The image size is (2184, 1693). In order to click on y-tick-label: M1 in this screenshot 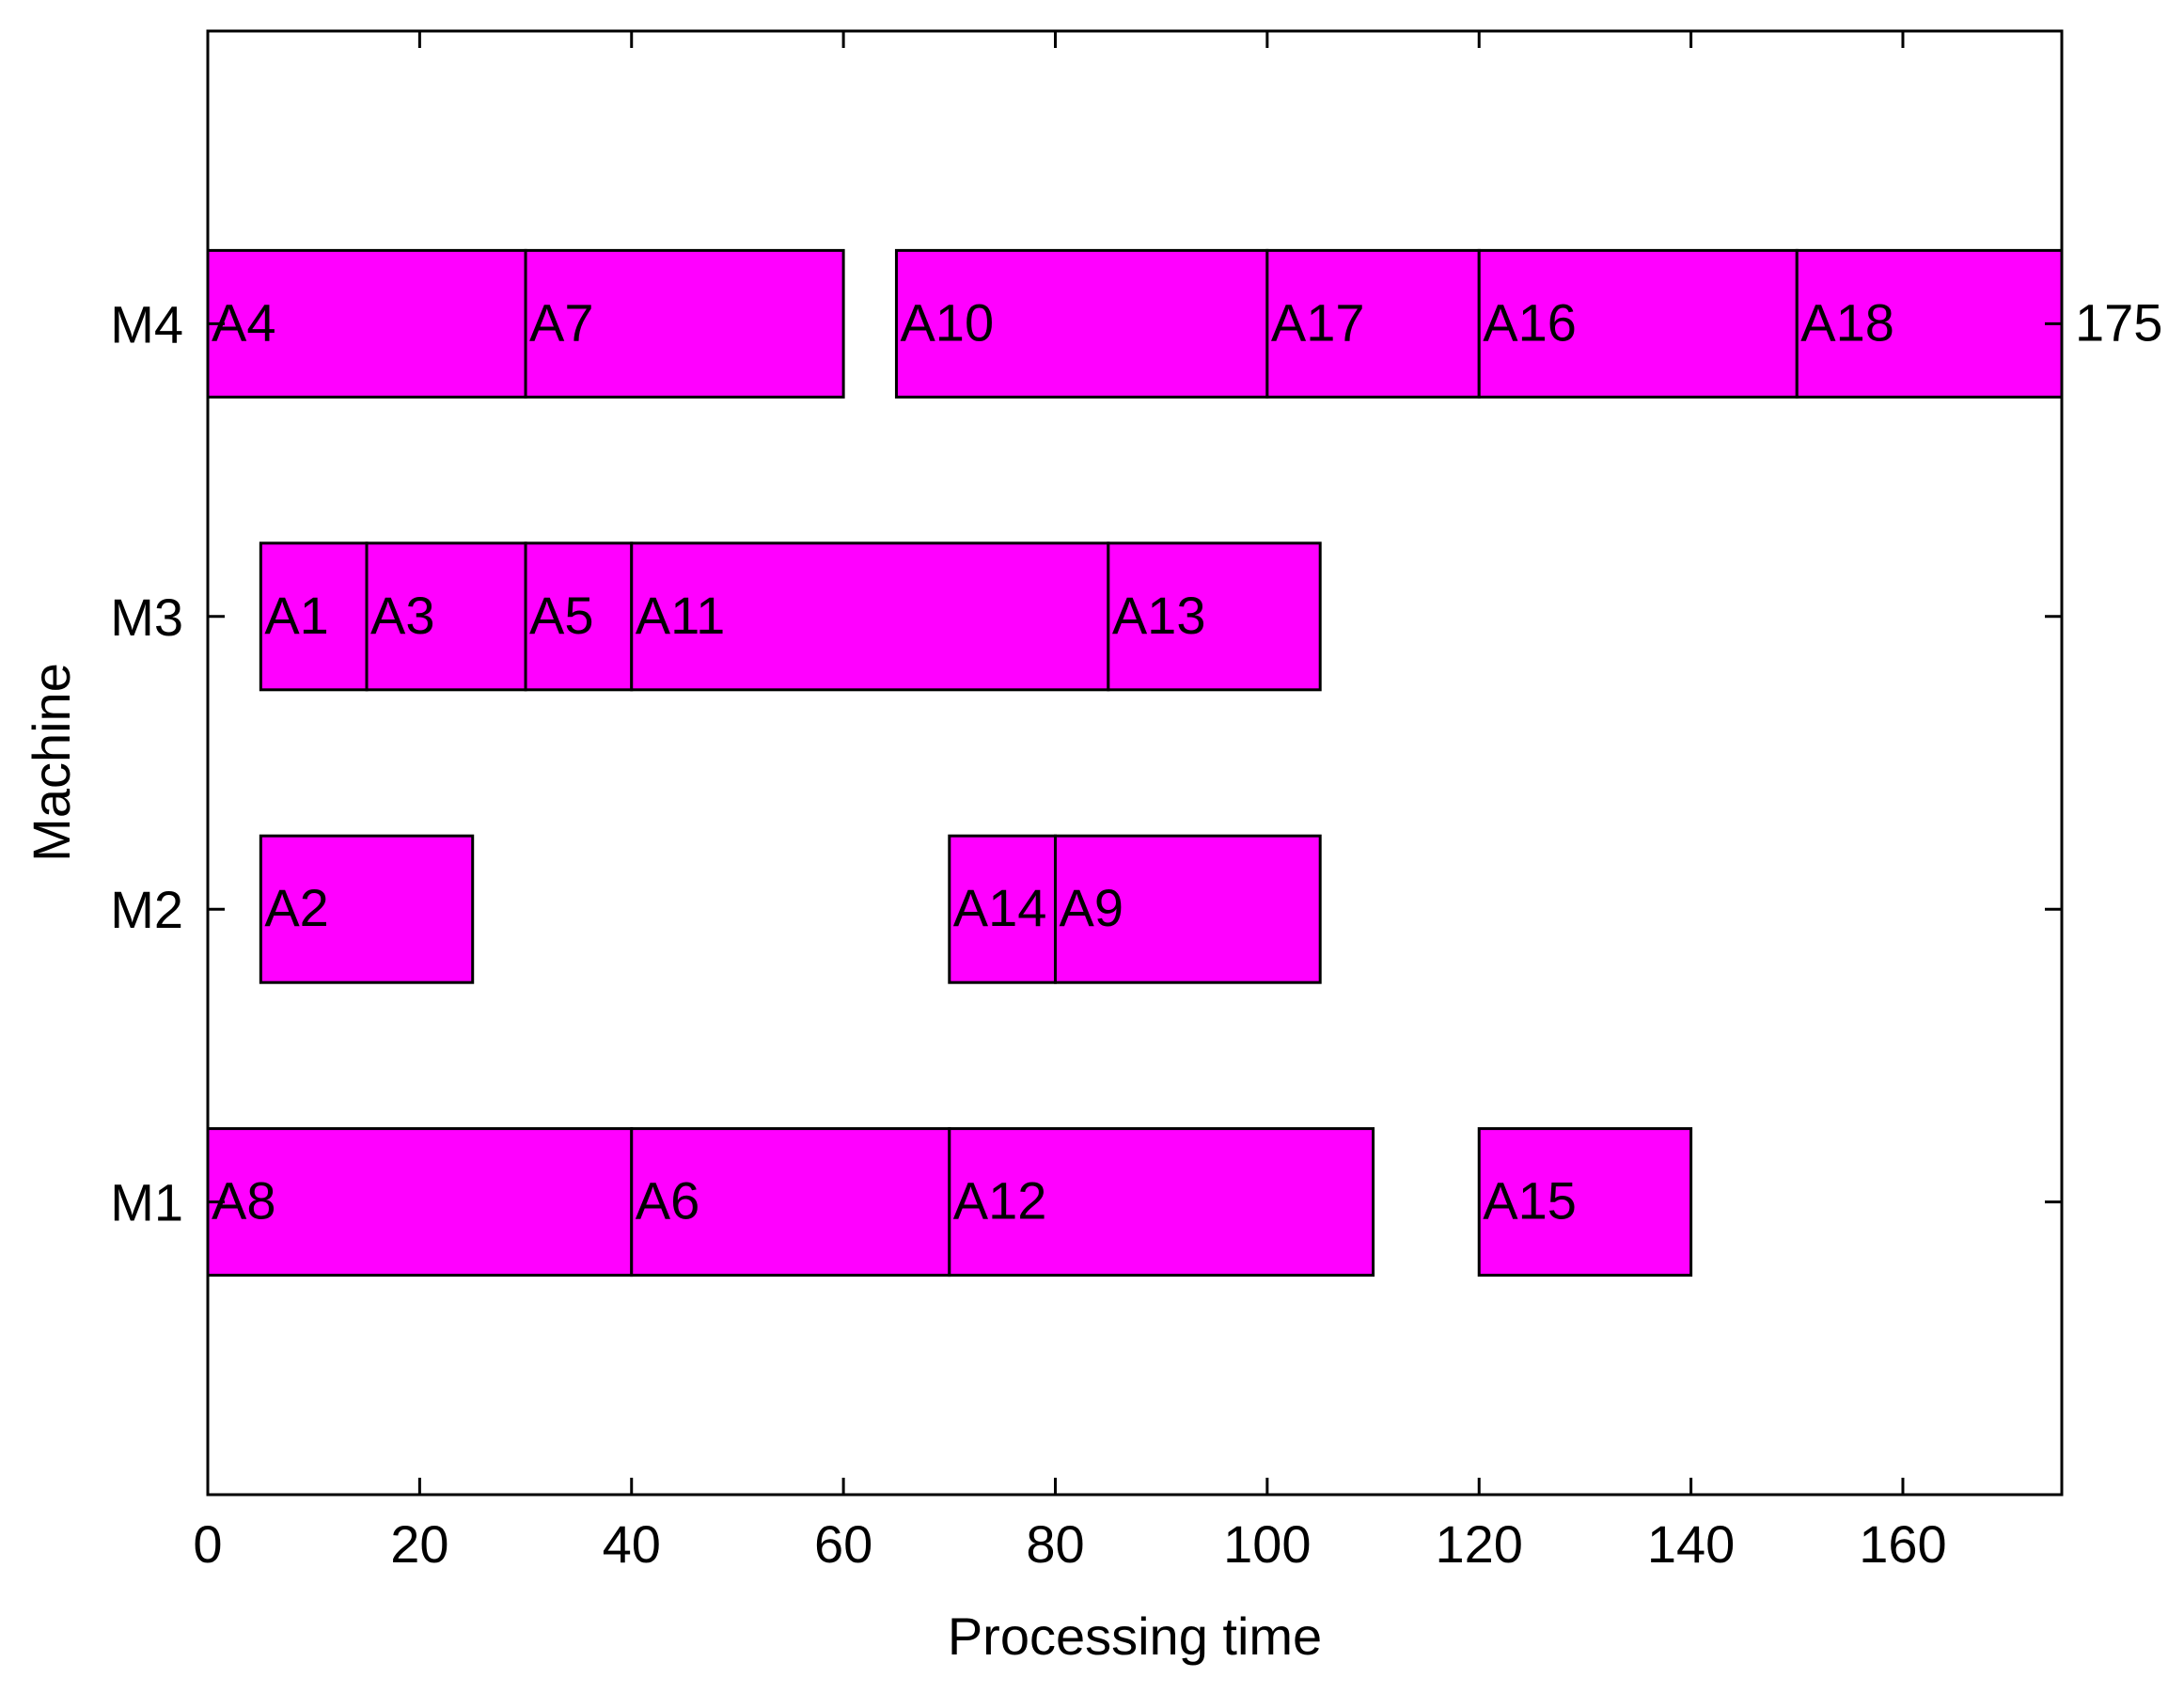, I will do `click(146, 1202)`.